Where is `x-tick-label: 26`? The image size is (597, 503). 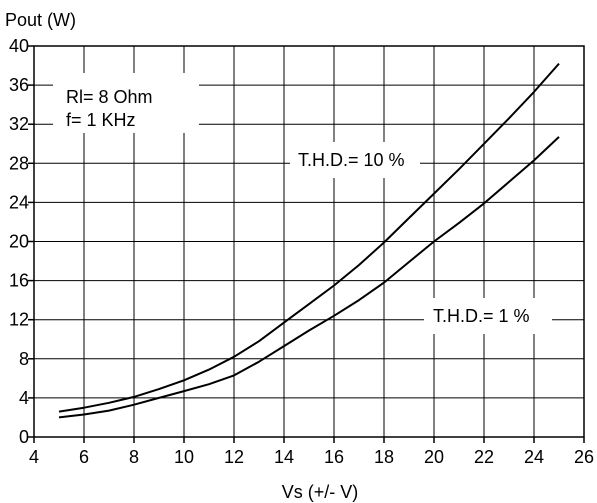
x-tick-label: 26 is located at coordinates (584, 457).